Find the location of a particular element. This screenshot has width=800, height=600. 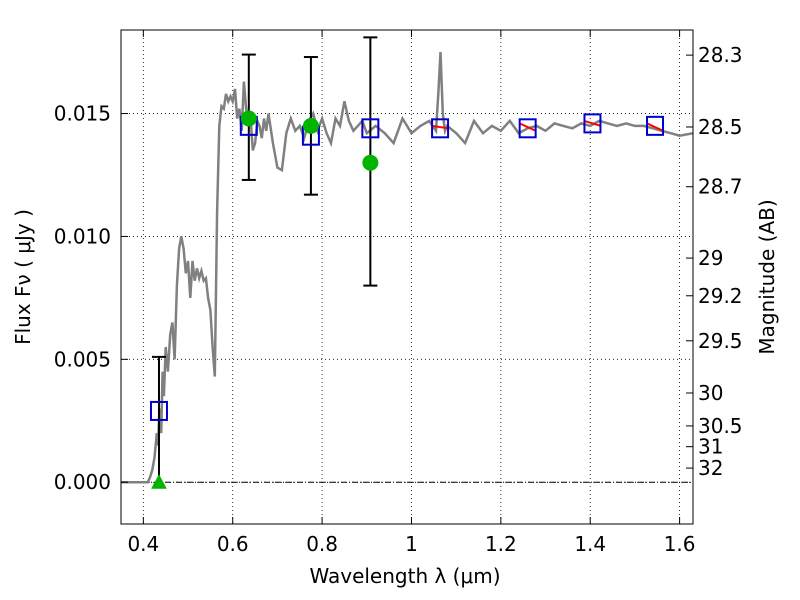

observed-photometry-circles is located at coordinates (309, 140).